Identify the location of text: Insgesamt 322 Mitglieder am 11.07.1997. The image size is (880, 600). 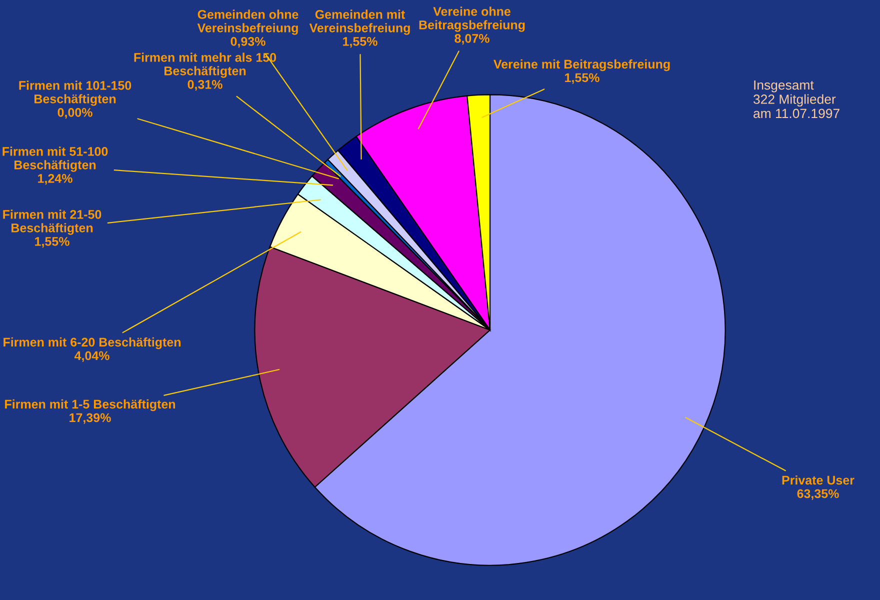
(797, 99).